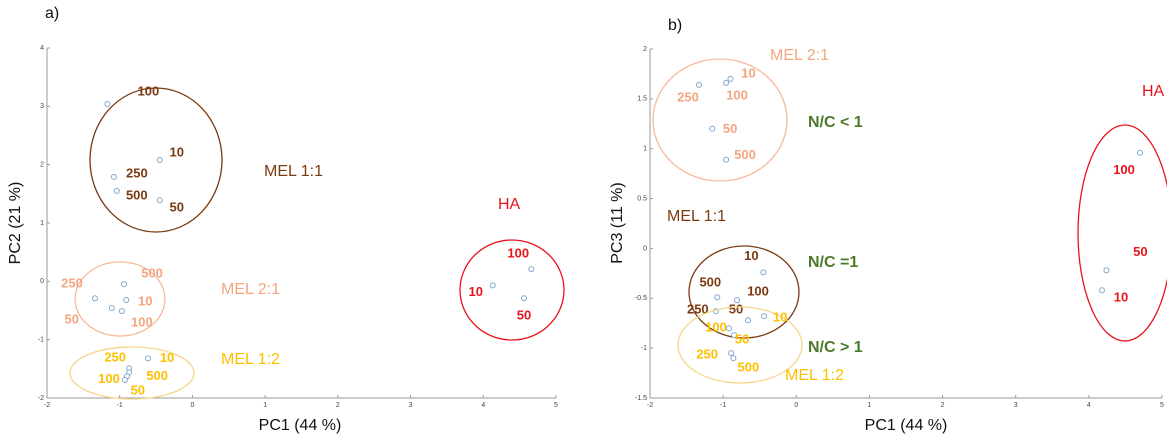 The width and height of the screenshot is (1167, 439). Describe the element at coordinates (835, 347) in the screenshot. I see `annotation: N/C > 1` at that location.